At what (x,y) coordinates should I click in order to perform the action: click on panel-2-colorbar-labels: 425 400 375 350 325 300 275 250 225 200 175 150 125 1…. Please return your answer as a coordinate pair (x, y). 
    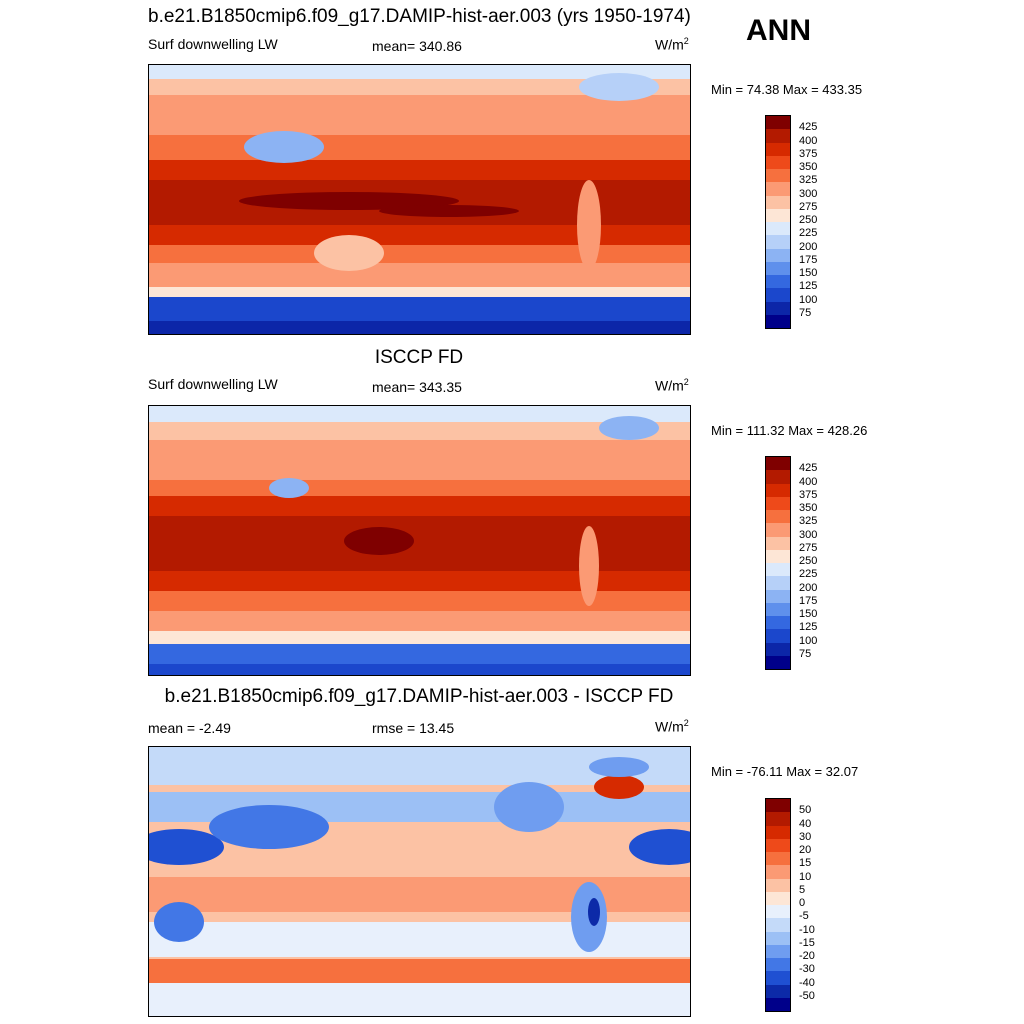
    Looking at the image, I should click on (819, 563).